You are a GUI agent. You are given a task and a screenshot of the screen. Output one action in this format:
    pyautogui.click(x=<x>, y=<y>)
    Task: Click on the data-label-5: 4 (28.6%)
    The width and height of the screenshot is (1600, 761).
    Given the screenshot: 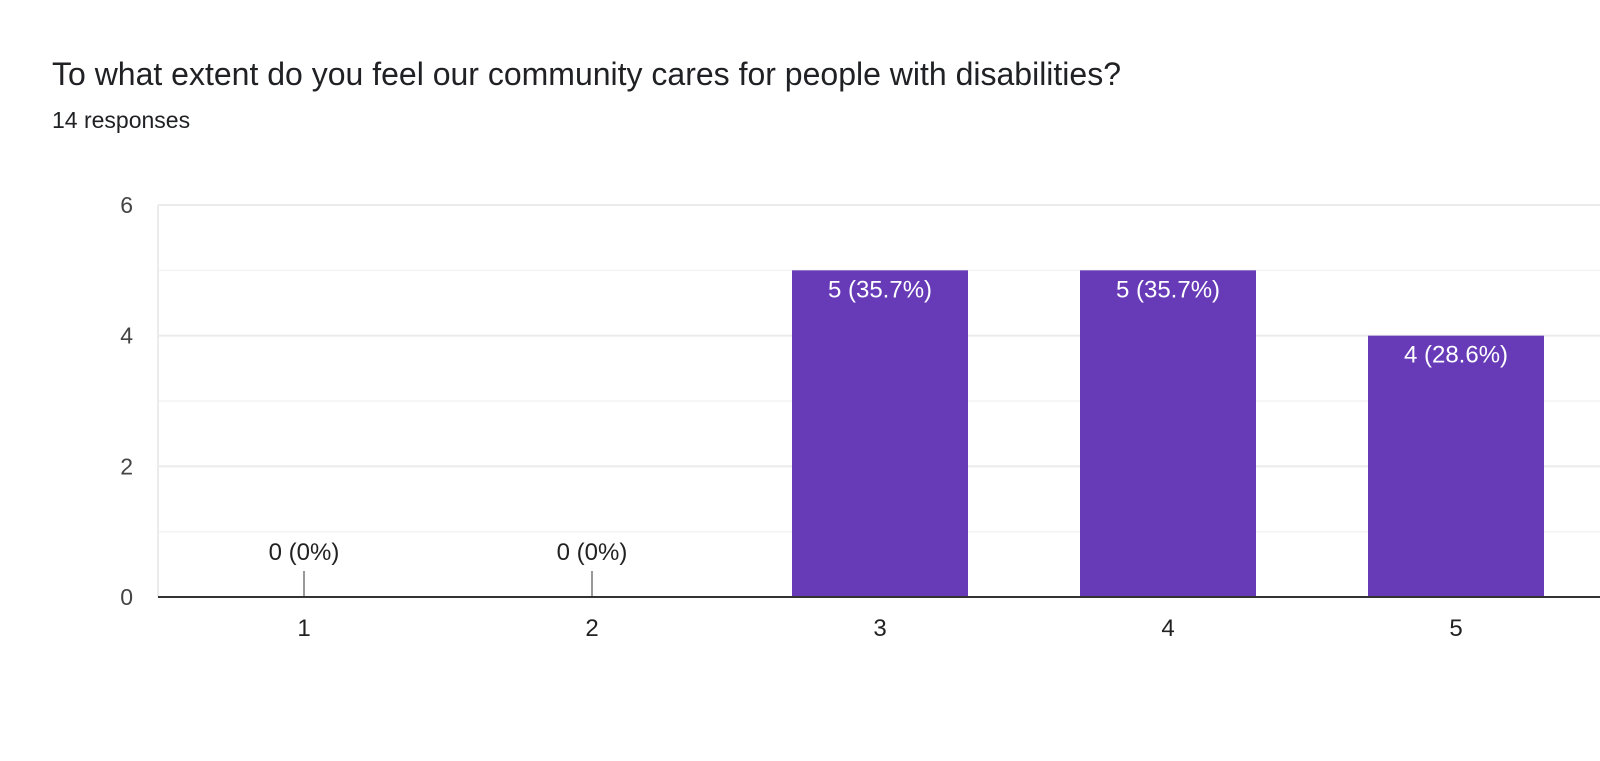 What is the action you would take?
    pyautogui.click(x=1456, y=355)
    